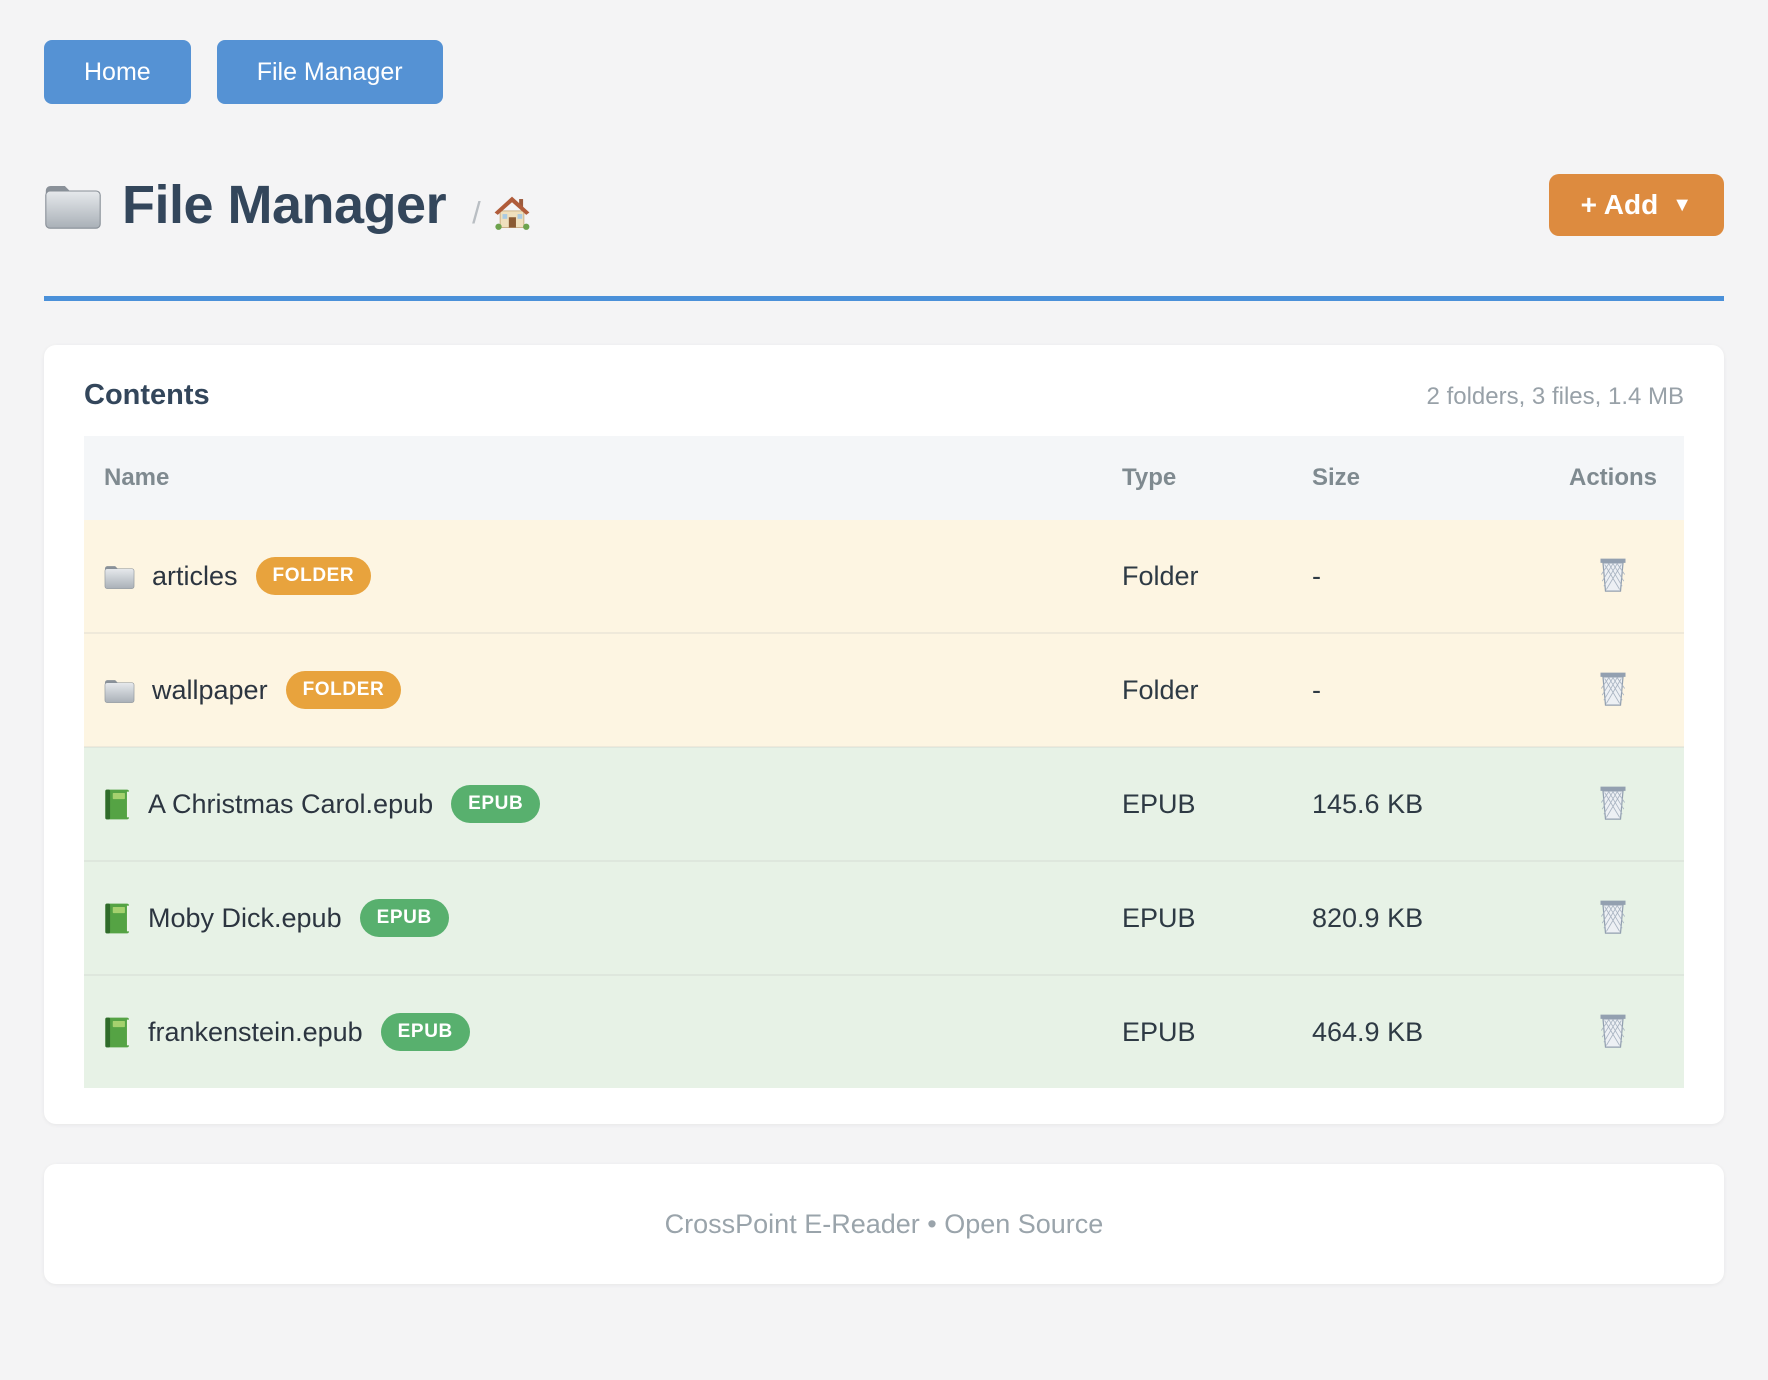 This screenshot has height=1380, width=1768. Describe the element at coordinates (210, 689) in the screenshot. I see `file-name-link: wallpaper` at that location.